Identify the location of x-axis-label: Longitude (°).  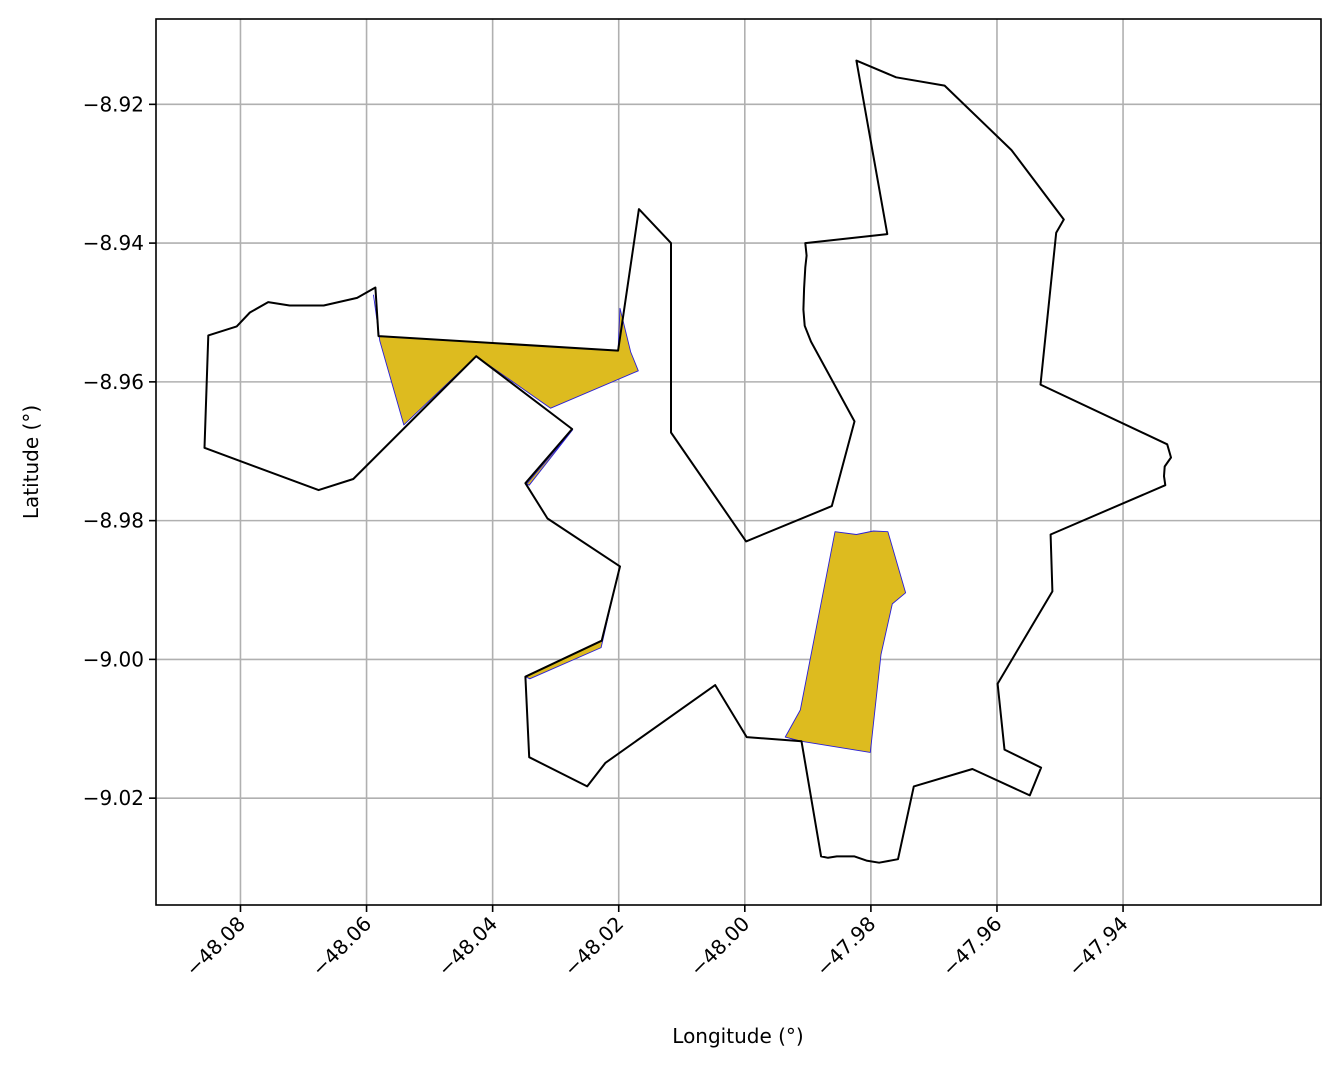
(737, 1036).